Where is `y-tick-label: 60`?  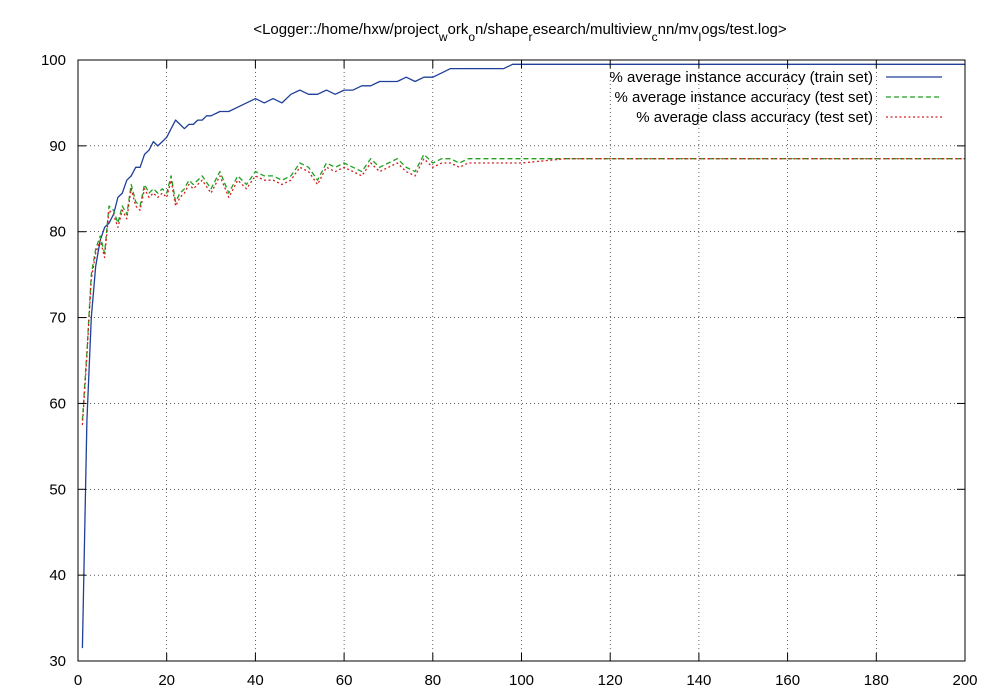
y-tick-label: 60 is located at coordinates (57, 403).